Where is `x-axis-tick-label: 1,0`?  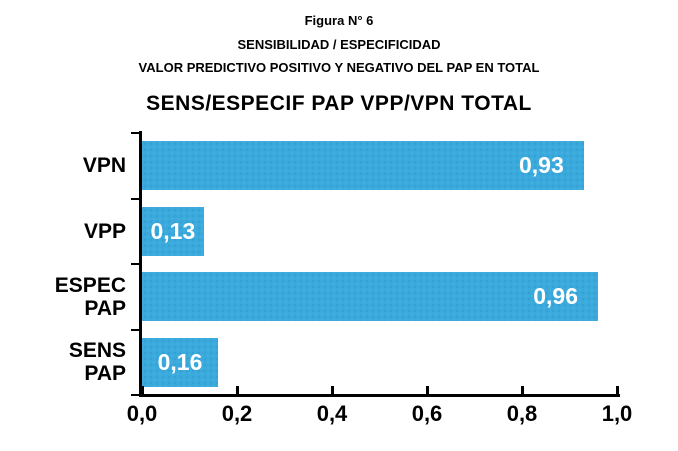
x-axis-tick-label: 1,0 is located at coordinates (617, 413).